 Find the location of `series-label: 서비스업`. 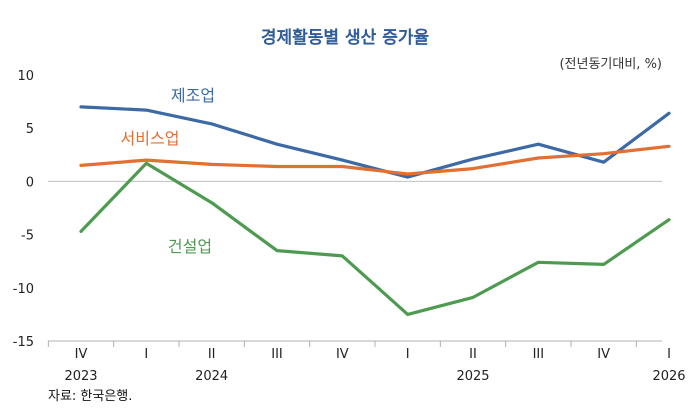

series-label: 서비스업 is located at coordinates (150, 138).